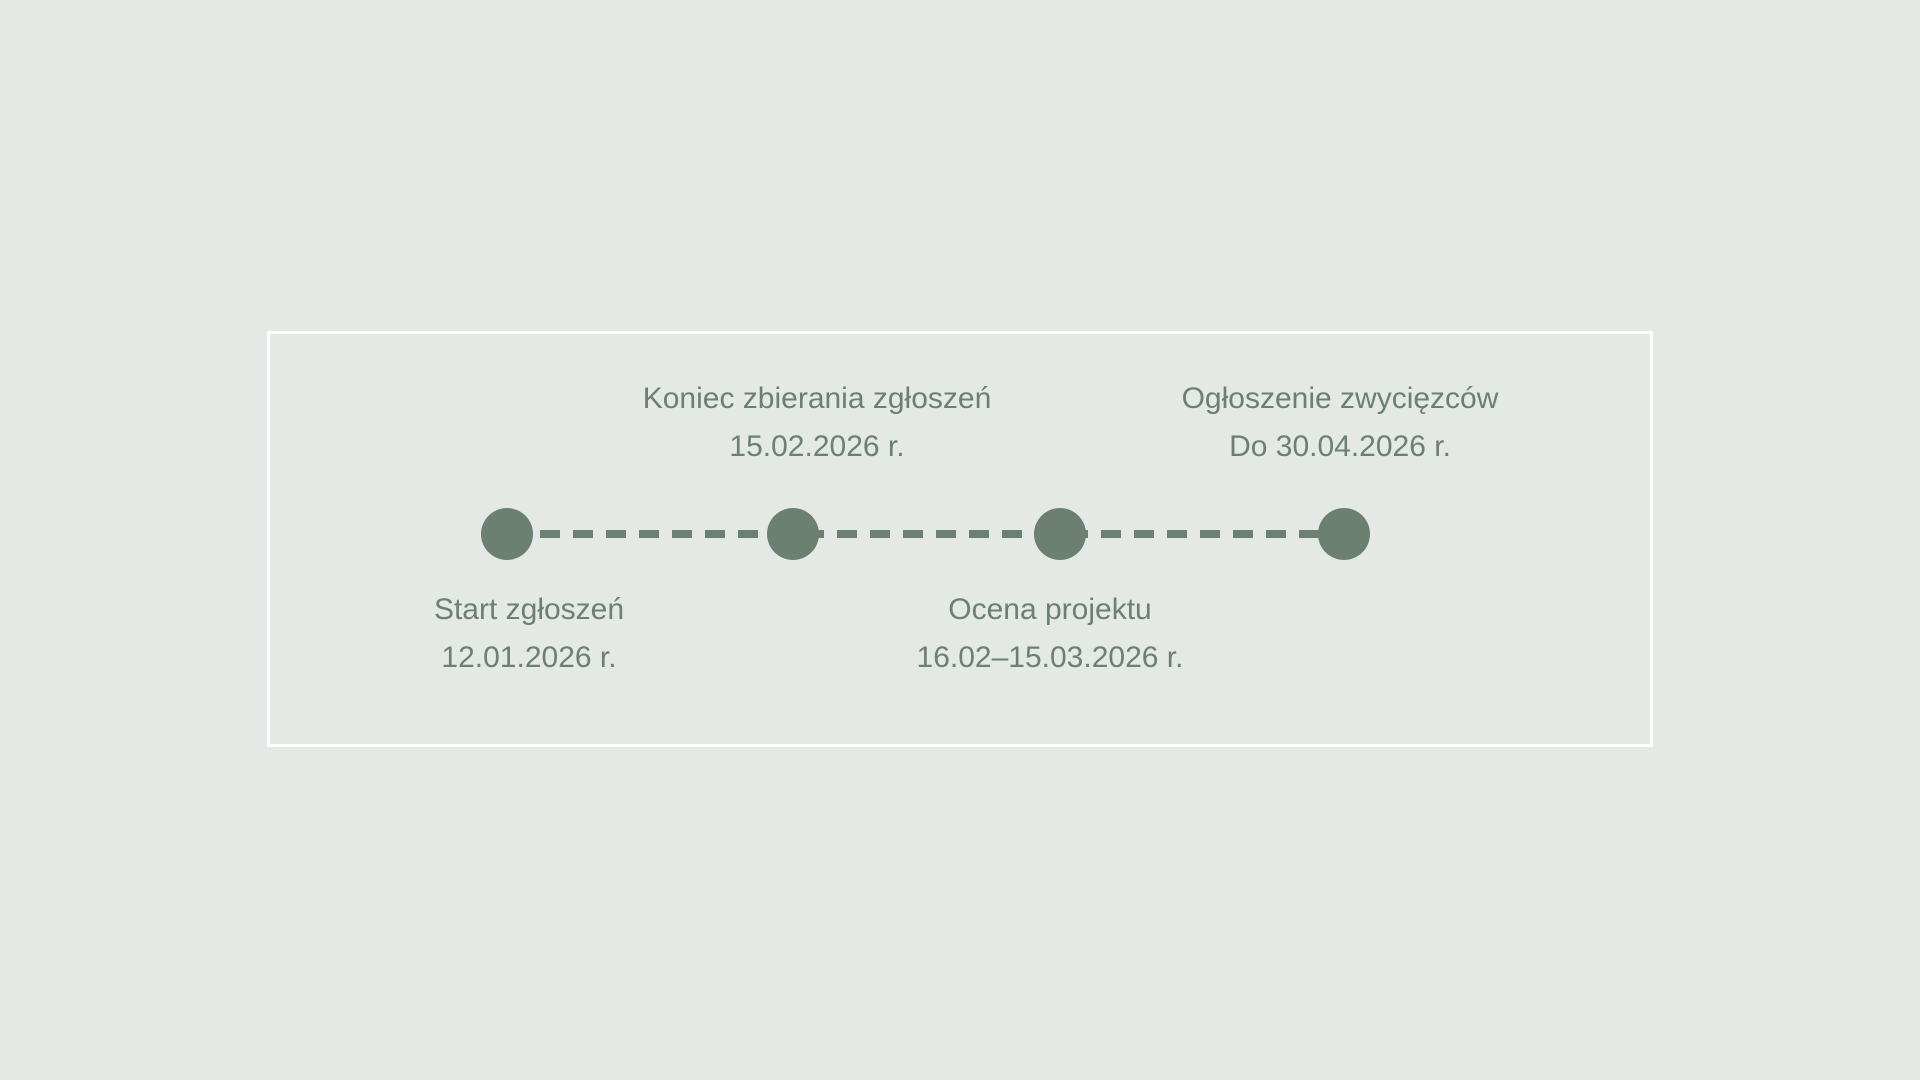  Describe the element at coordinates (1340, 423) in the screenshot. I see `milestone-label-winners: Ogłoszenie zwycięzców Do 30.04.2026 r.` at that location.